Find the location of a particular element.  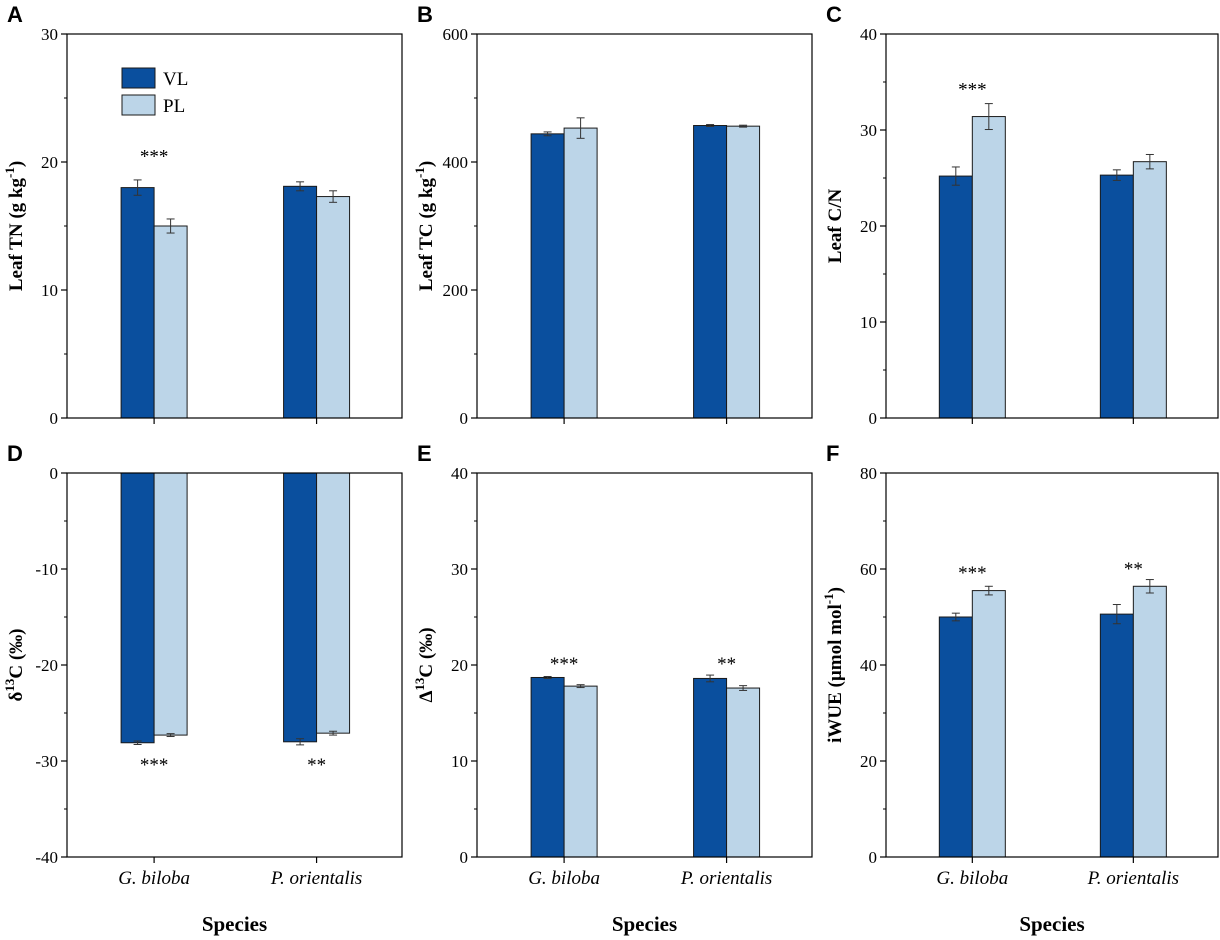

legend-label-vl: VL is located at coordinates (175, 79).